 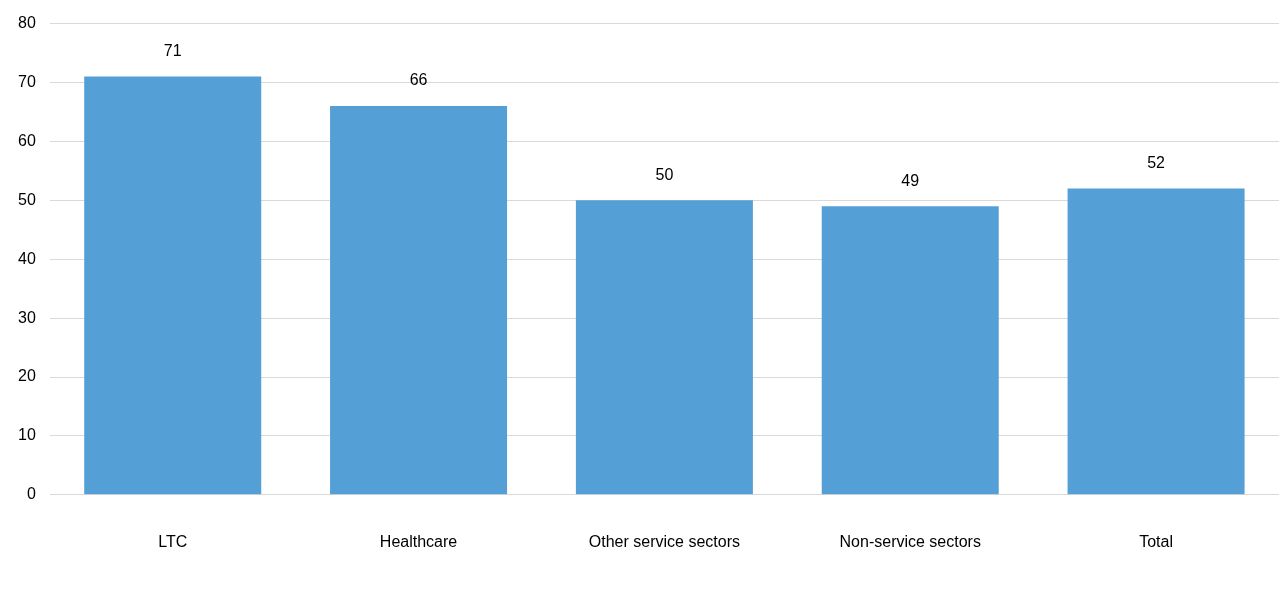 I want to click on y-tick-label: 30, so click(x=27, y=317).